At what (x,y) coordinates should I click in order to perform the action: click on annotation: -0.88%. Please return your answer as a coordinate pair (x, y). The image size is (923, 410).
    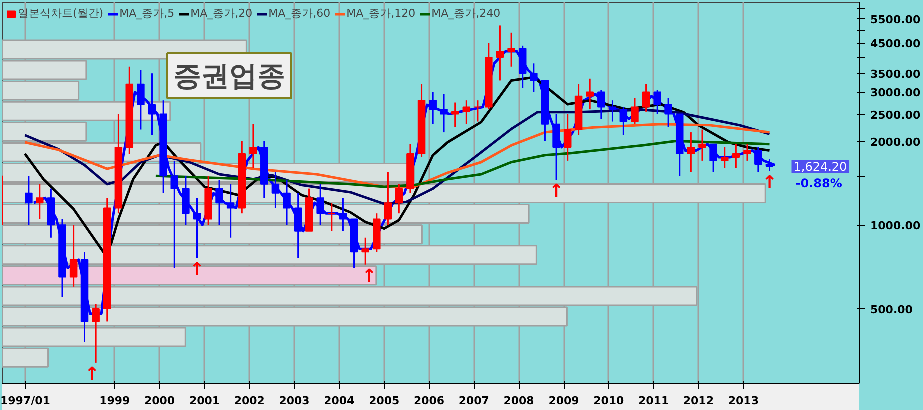
    Looking at the image, I should click on (819, 183).